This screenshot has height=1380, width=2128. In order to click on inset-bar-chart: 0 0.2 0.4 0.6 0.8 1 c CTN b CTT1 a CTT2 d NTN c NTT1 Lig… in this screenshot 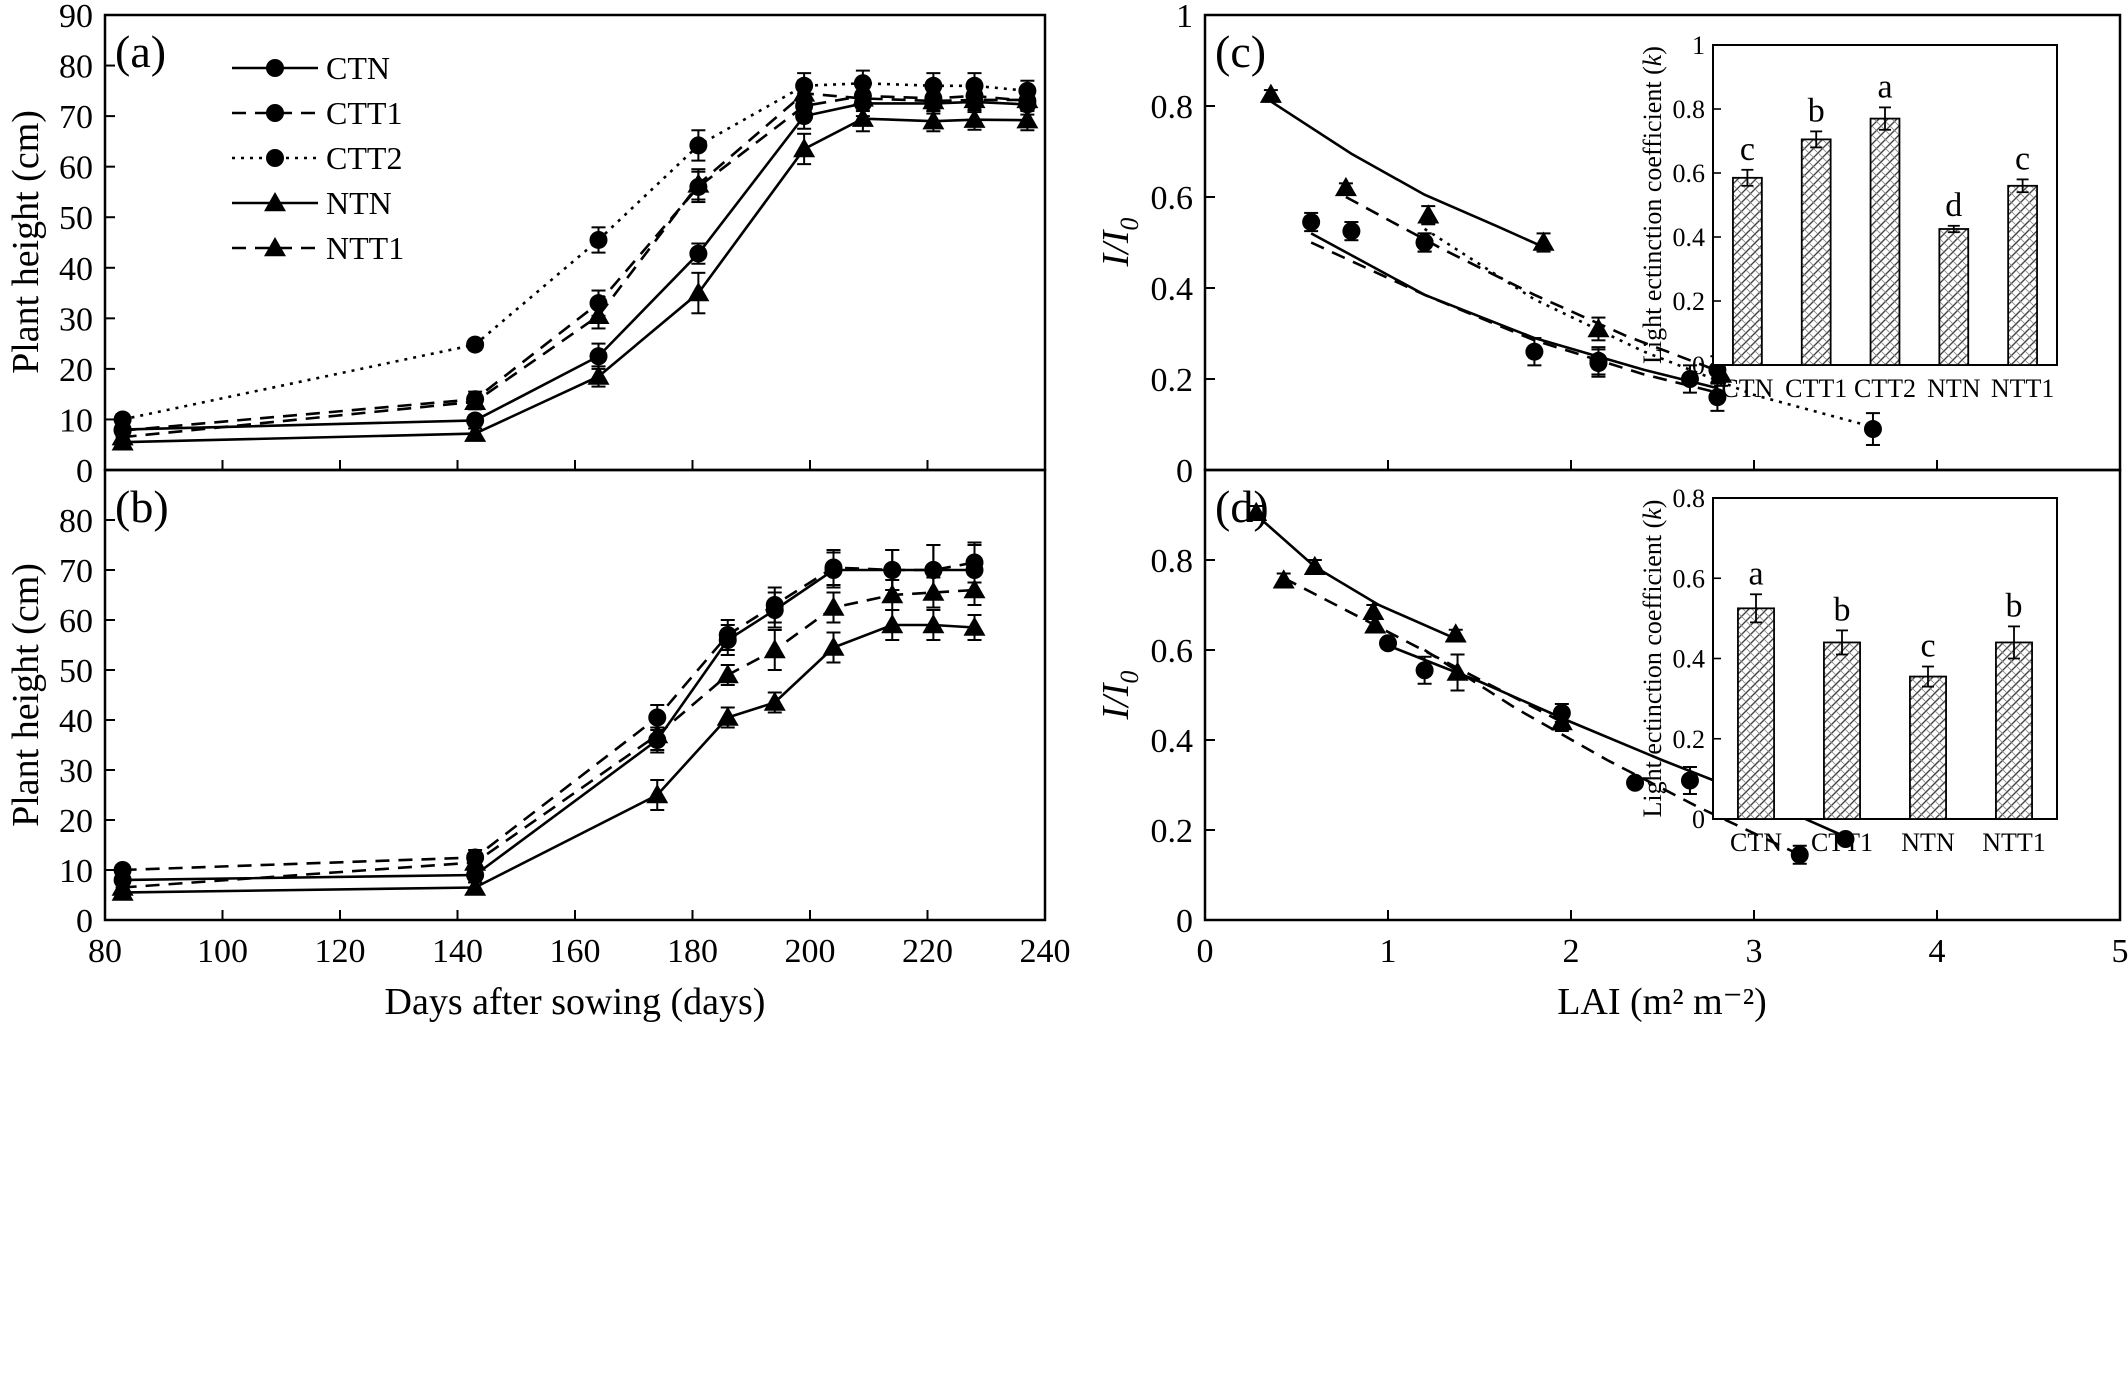, I will do `click(1848, 217)`.